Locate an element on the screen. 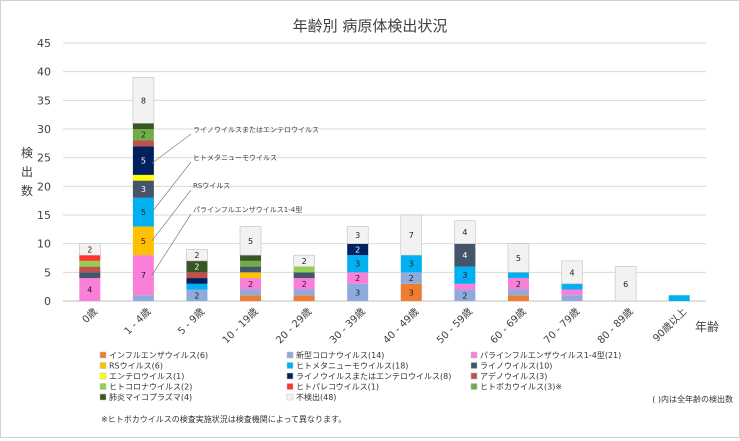  data-label: 4 is located at coordinates (464, 232).